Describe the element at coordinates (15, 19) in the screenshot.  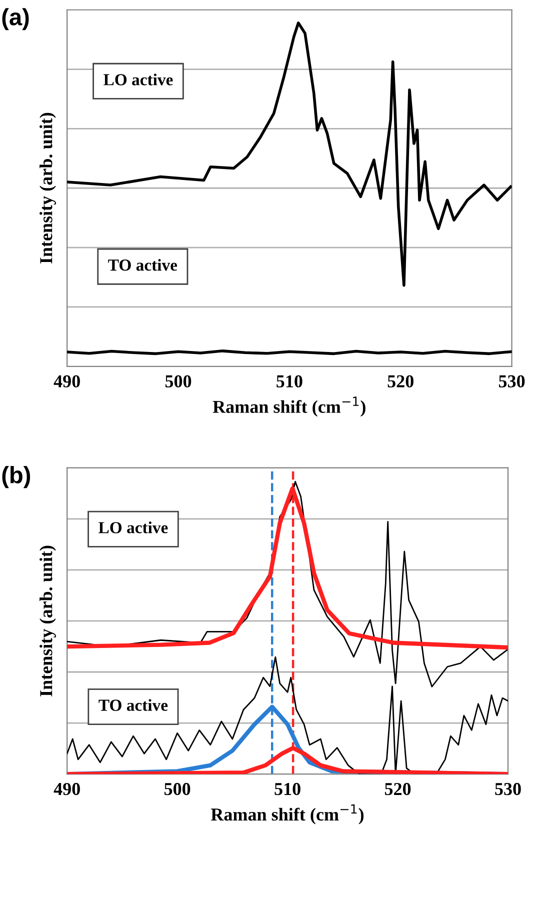
I see `chart-title: (a)` at that location.